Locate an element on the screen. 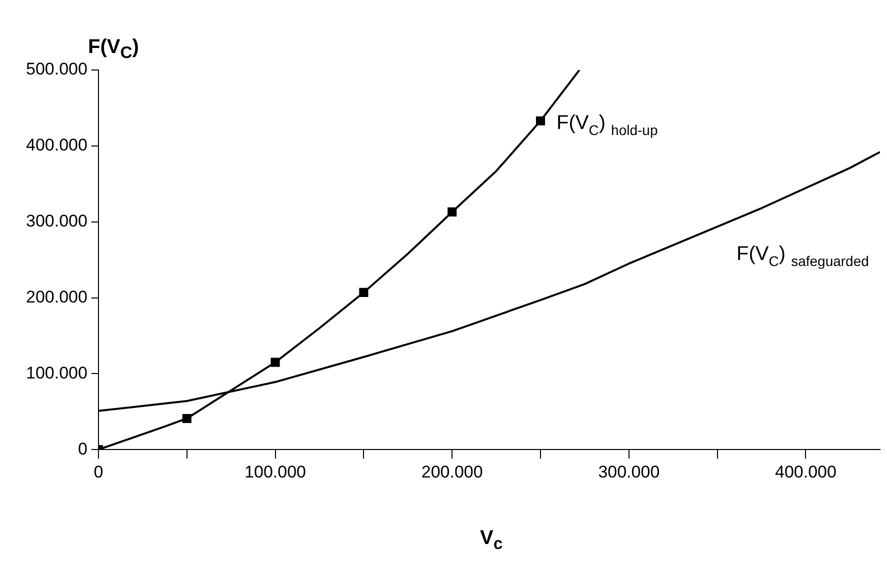  y-tick-label: 200.000 is located at coordinates (57, 296).